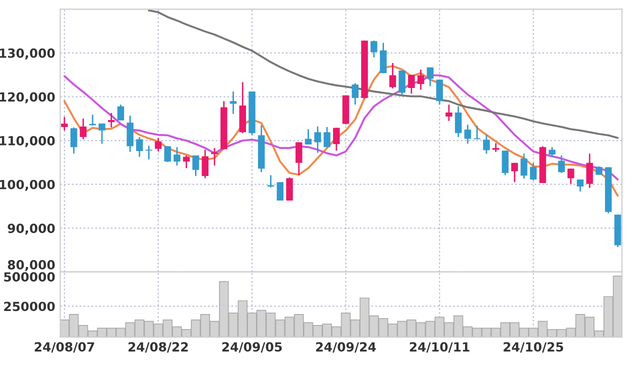 Image resolution: width=634 pixels, height=366 pixels. I want to click on x-tick-label: 24/09/24, so click(346, 347).